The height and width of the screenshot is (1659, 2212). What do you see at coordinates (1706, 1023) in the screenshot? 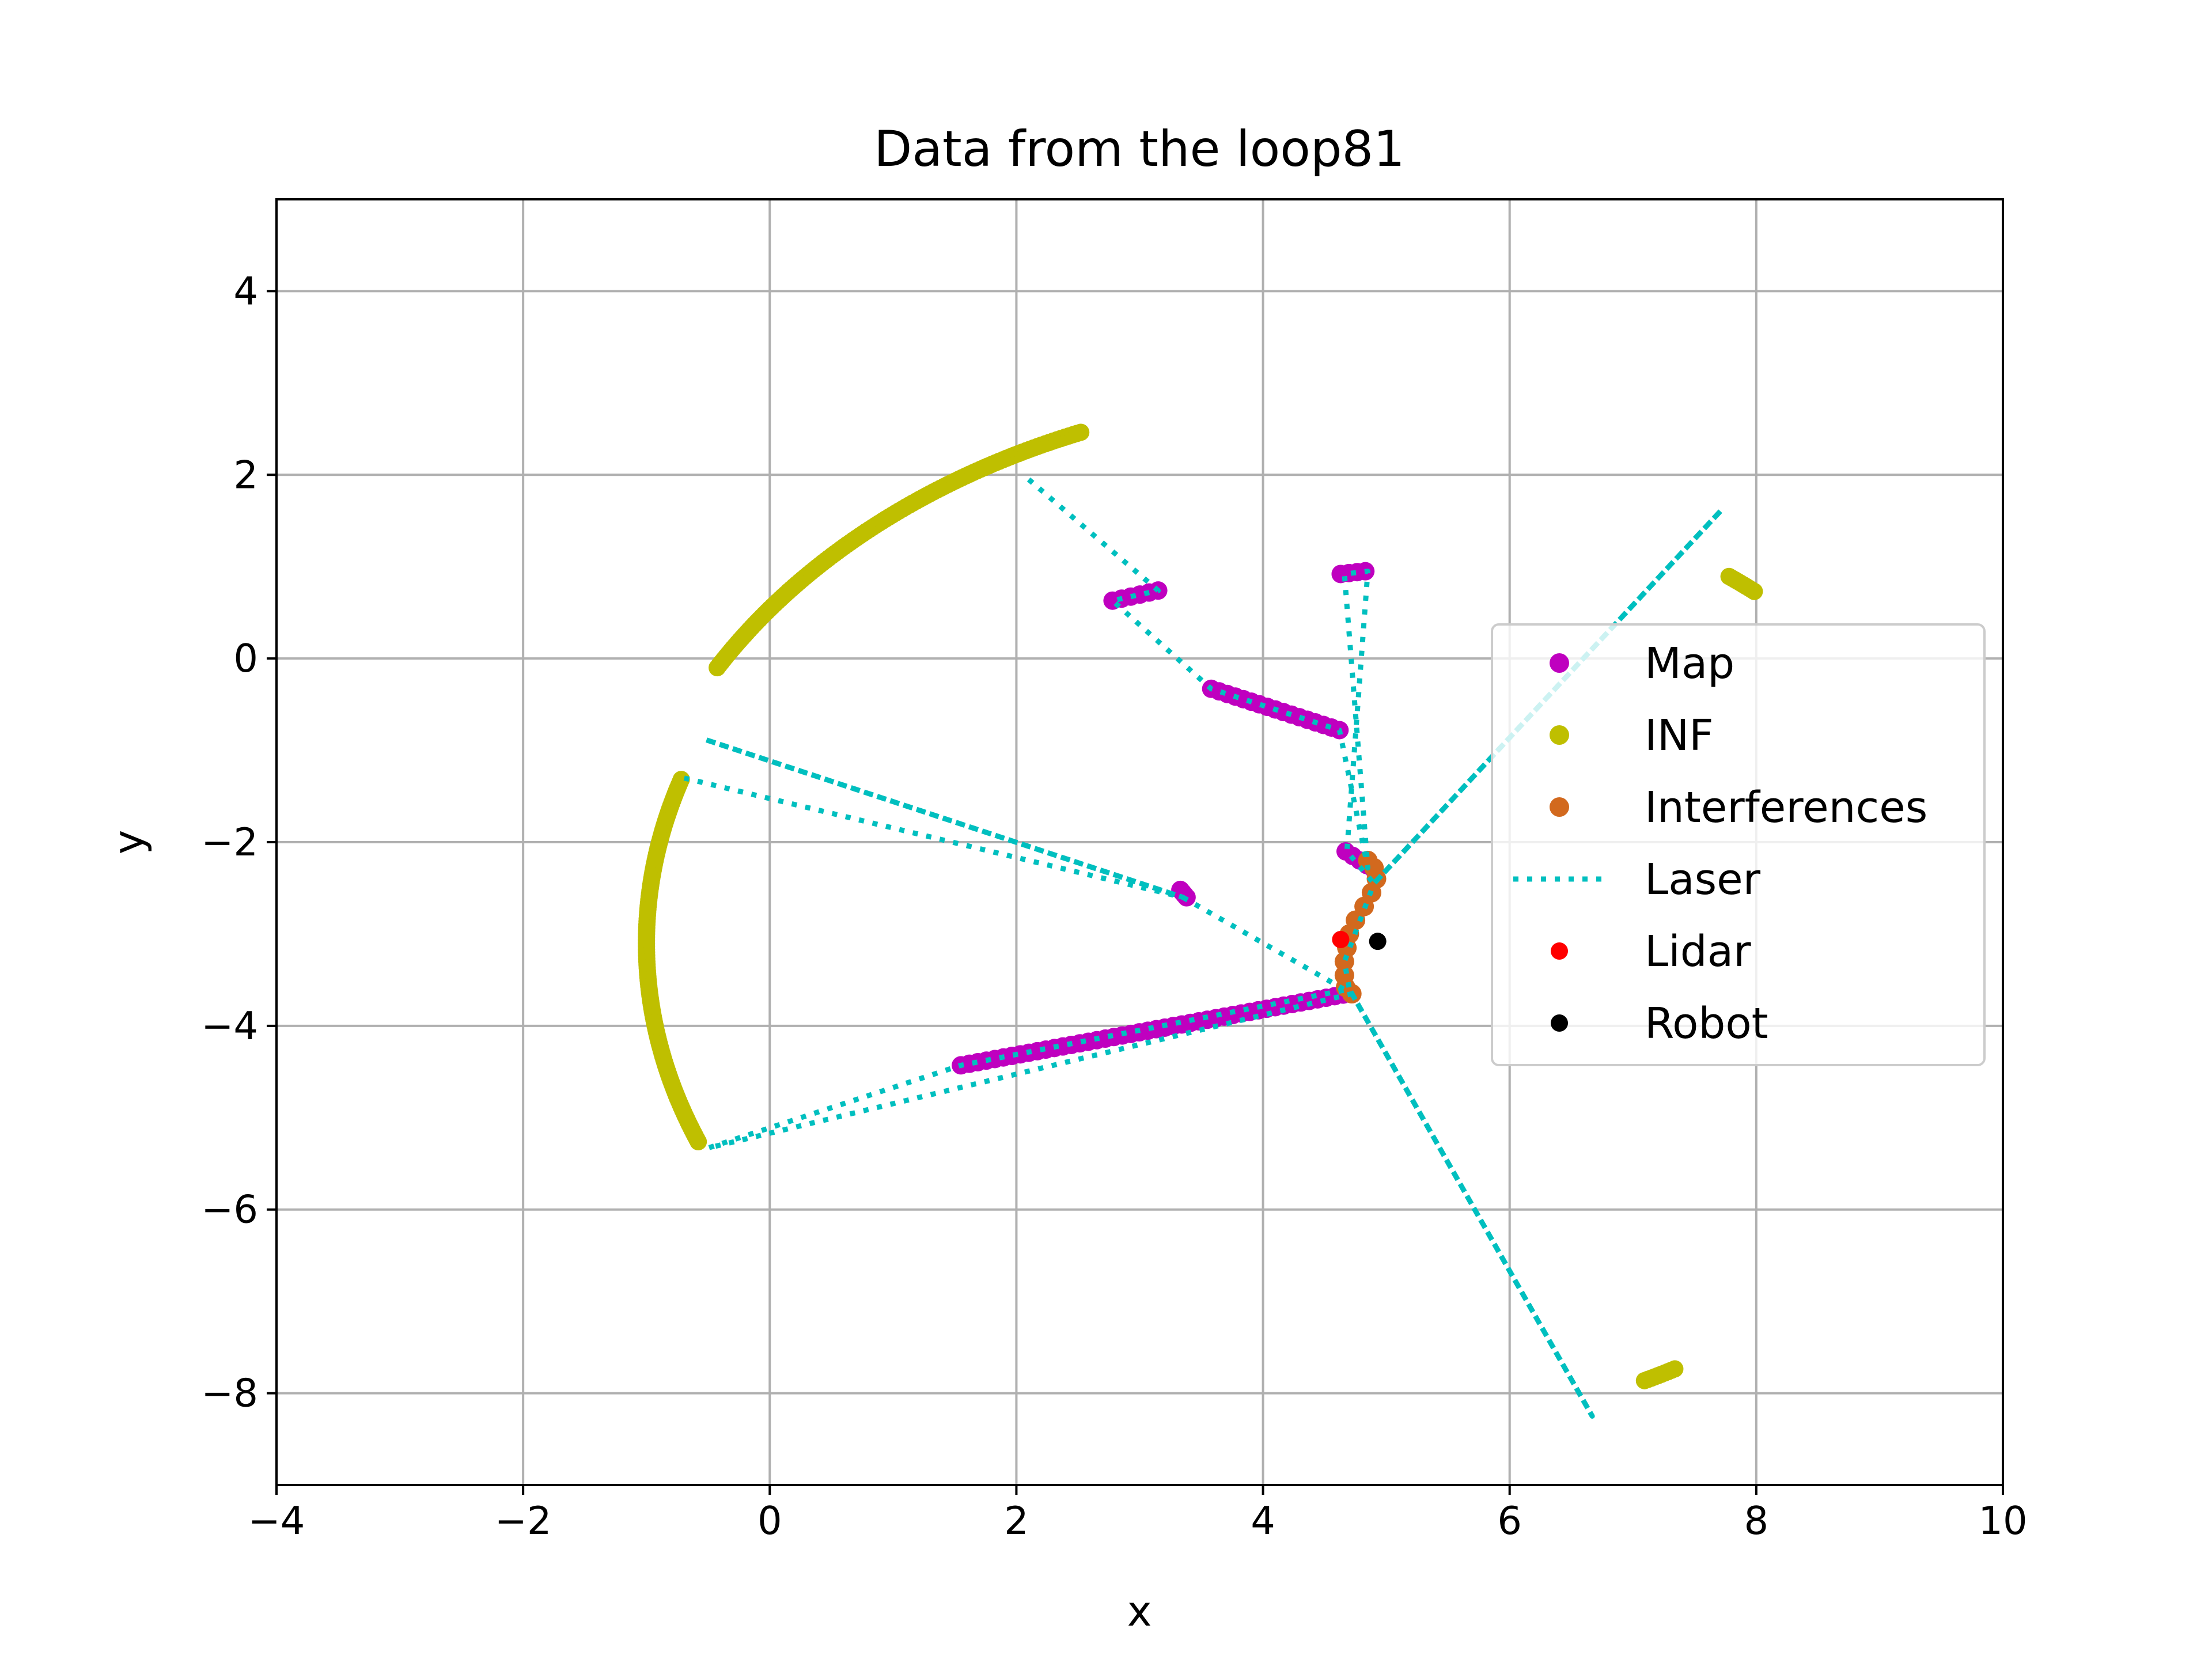
I see `legend-label-robot: Robot` at bounding box center [1706, 1023].